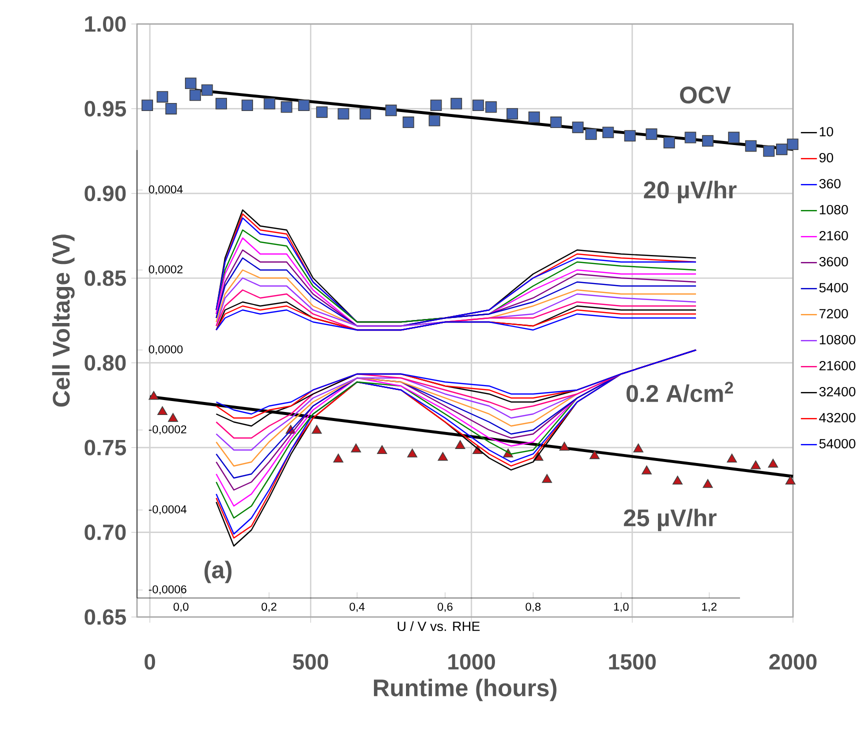 Image resolution: width=860 pixels, height=735 pixels. What do you see at coordinates (679, 392) in the screenshot?
I see `series-label: 0.2 A/cm$^{2}$` at bounding box center [679, 392].